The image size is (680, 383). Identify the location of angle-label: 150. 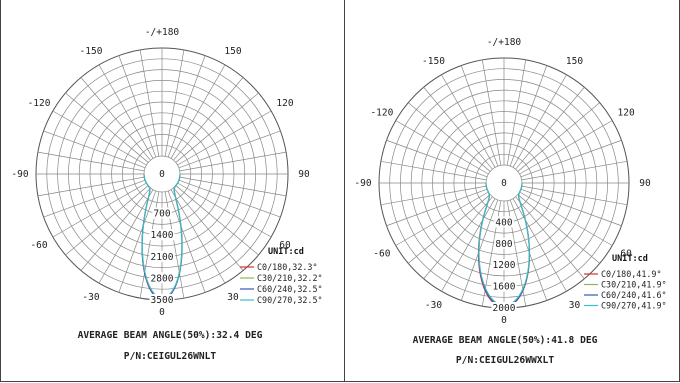
(574, 61).